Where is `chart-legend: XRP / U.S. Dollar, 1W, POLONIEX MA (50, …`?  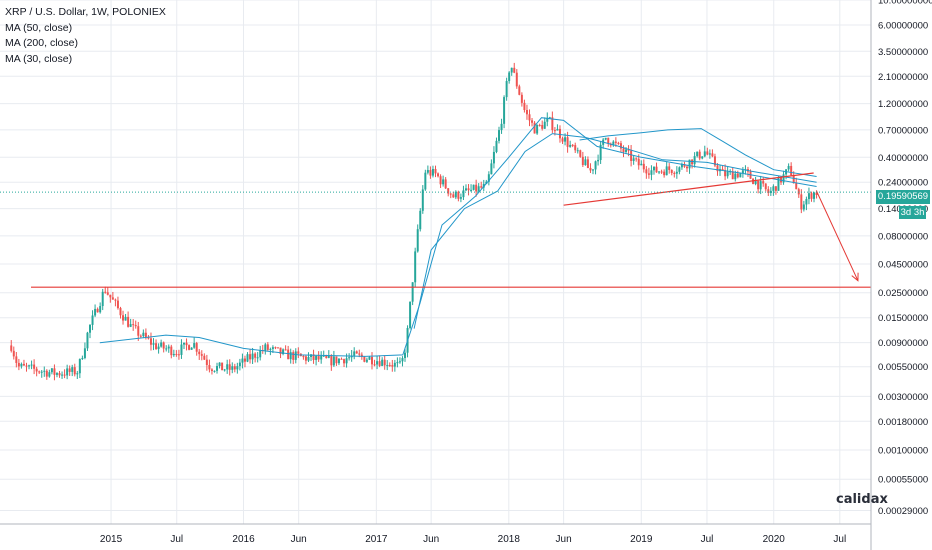
chart-legend: XRP / U.S. Dollar, 1W, POLONIEX MA (50, … is located at coordinates (85, 36).